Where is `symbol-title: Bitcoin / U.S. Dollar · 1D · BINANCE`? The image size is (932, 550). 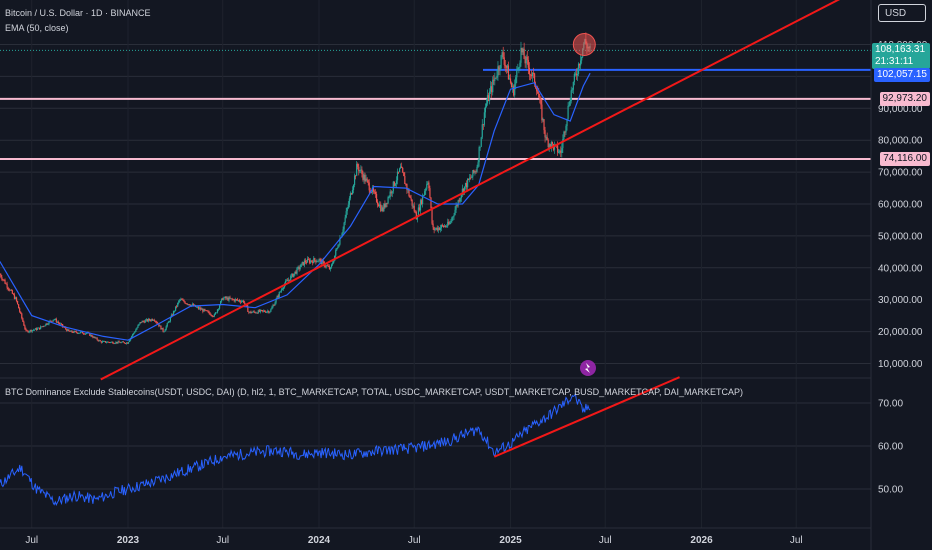 symbol-title: Bitcoin / U.S. Dollar · 1D · BINANCE is located at coordinates (78, 13).